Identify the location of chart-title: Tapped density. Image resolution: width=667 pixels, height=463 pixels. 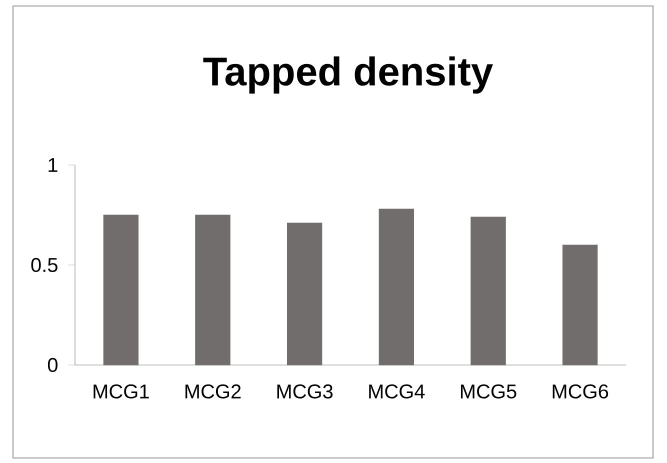
(348, 75).